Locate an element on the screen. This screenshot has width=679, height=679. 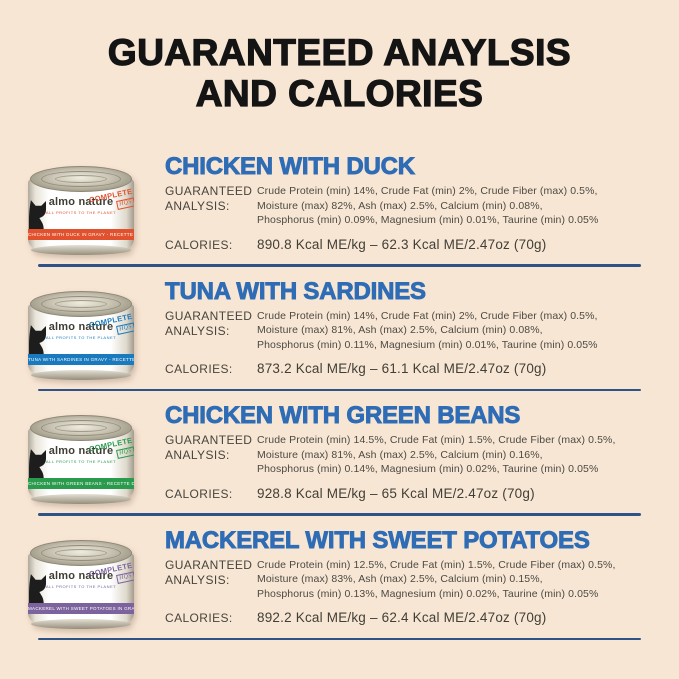
page-title-line2: AND CALORIES is located at coordinates (339, 93).